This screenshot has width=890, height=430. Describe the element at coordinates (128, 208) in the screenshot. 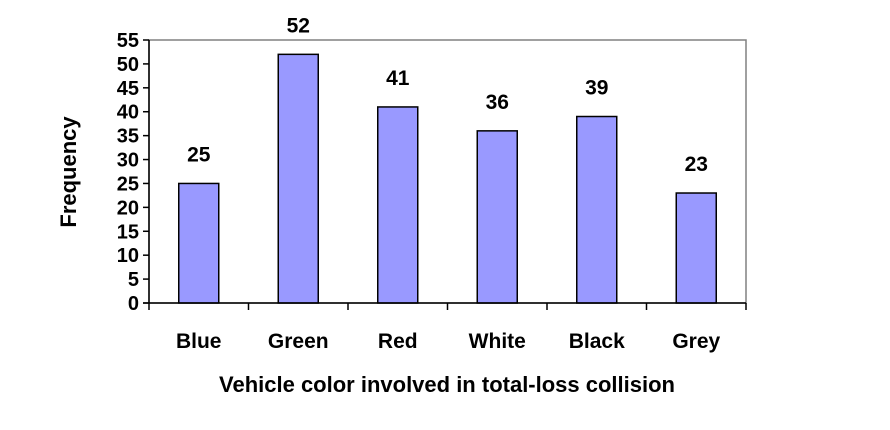

I see `y-tick-label: 20` at that location.